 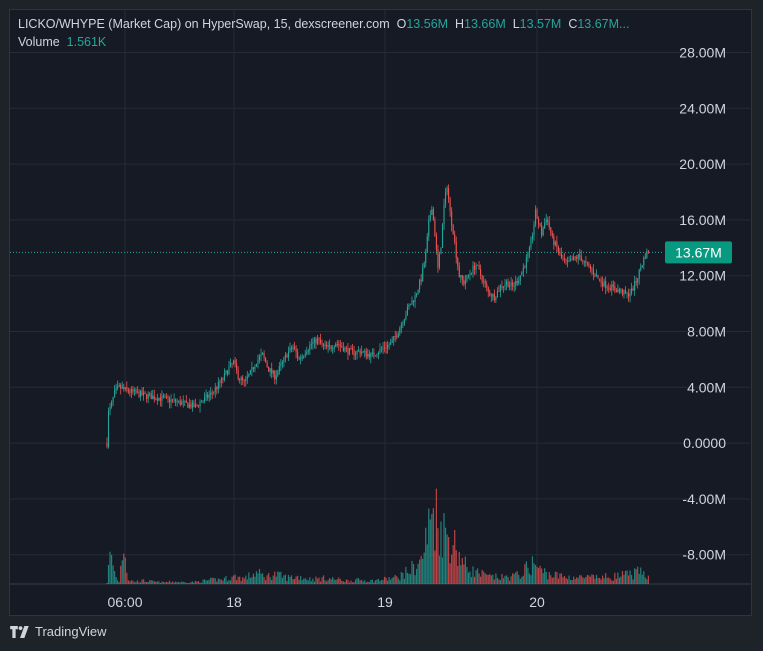 I want to click on x-axis-tick-label: 06:00, so click(x=124, y=602).